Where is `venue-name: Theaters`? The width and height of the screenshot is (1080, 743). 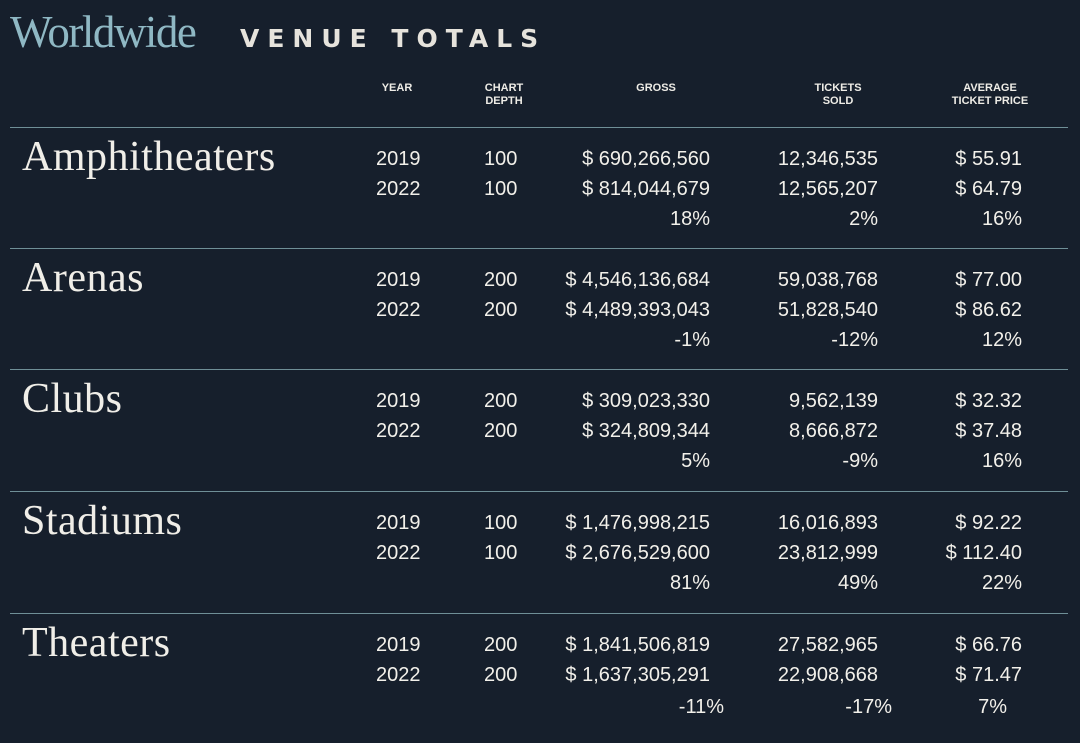
venue-name: Theaters is located at coordinates (96, 643).